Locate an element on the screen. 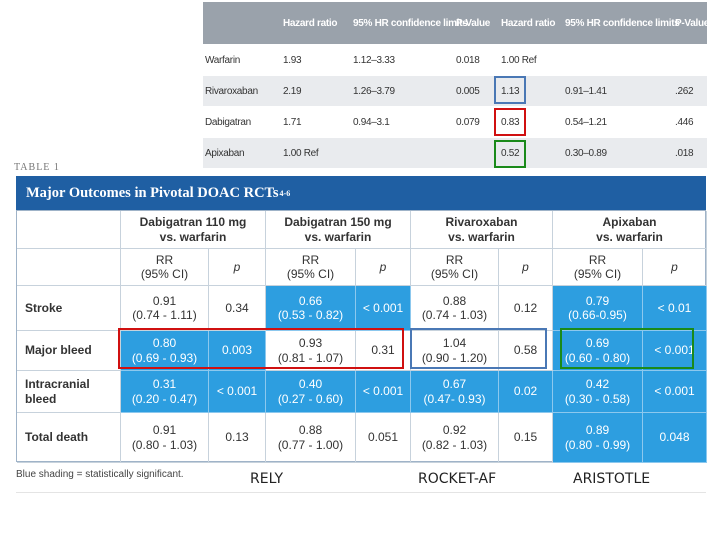 The width and height of the screenshot is (720, 540). column-header-line: Dabigatran 110 mg is located at coordinates (193, 222).